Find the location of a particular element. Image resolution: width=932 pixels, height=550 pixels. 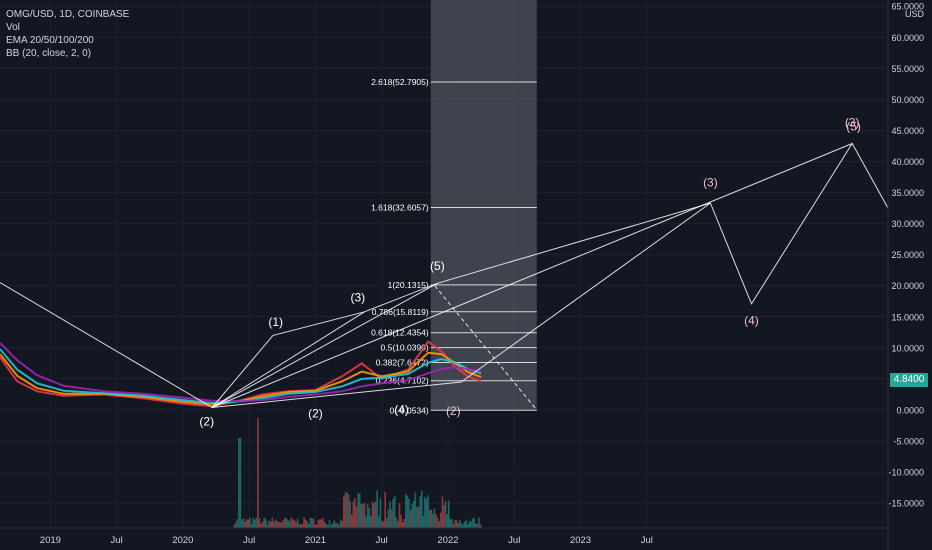

x-tick-label: 2023 is located at coordinates (580, 540).